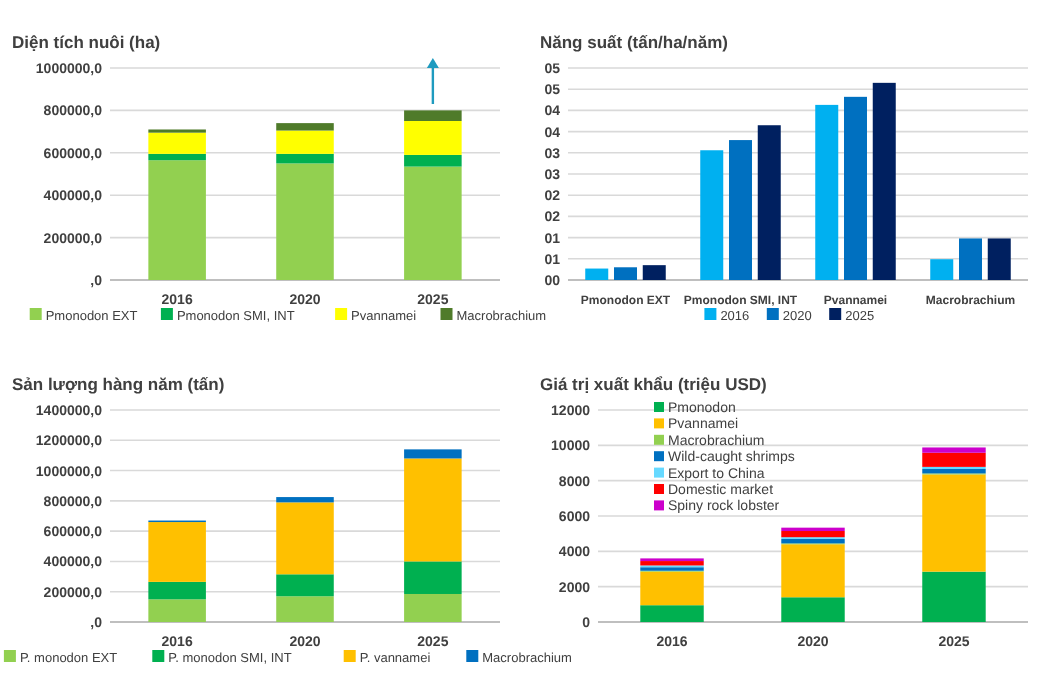 The height and width of the screenshot is (684, 1058). I want to click on chart-title: Giá trị xuất khẩu (triệu USD), so click(654, 384).